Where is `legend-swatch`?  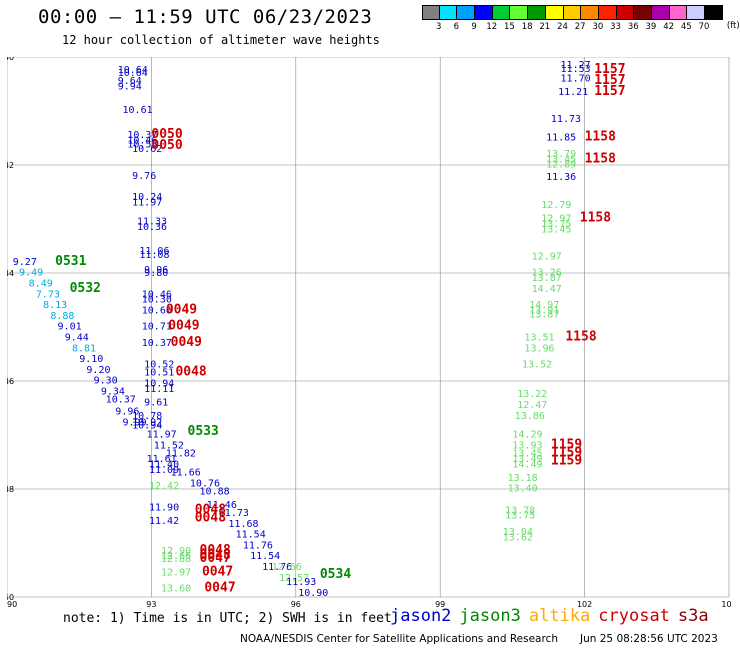 legend-swatch is located at coordinates (714, 12).